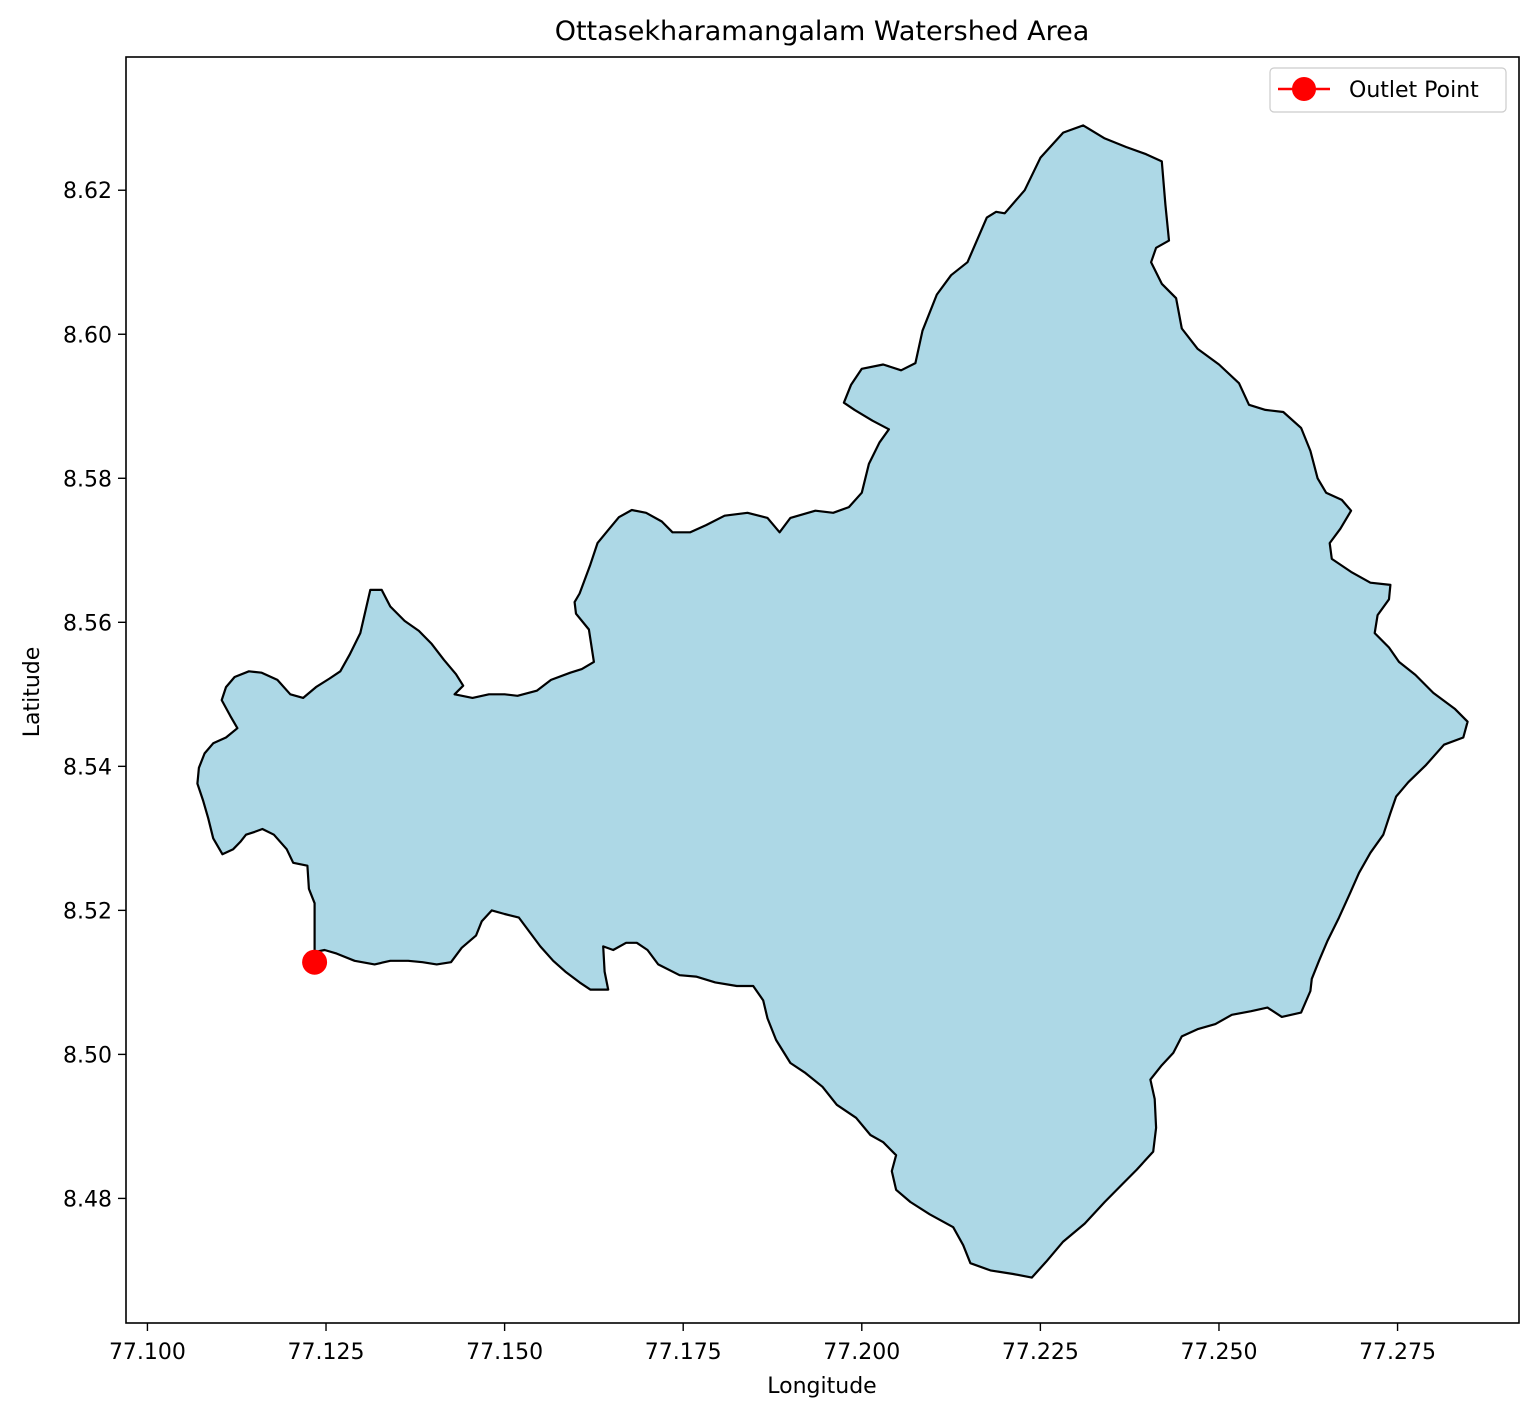 The height and width of the screenshot is (1417, 1536). Describe the element at coordinates (1414, 90) in the screenshot. I see `legend-outlet-label: Outlet Point` at that location.